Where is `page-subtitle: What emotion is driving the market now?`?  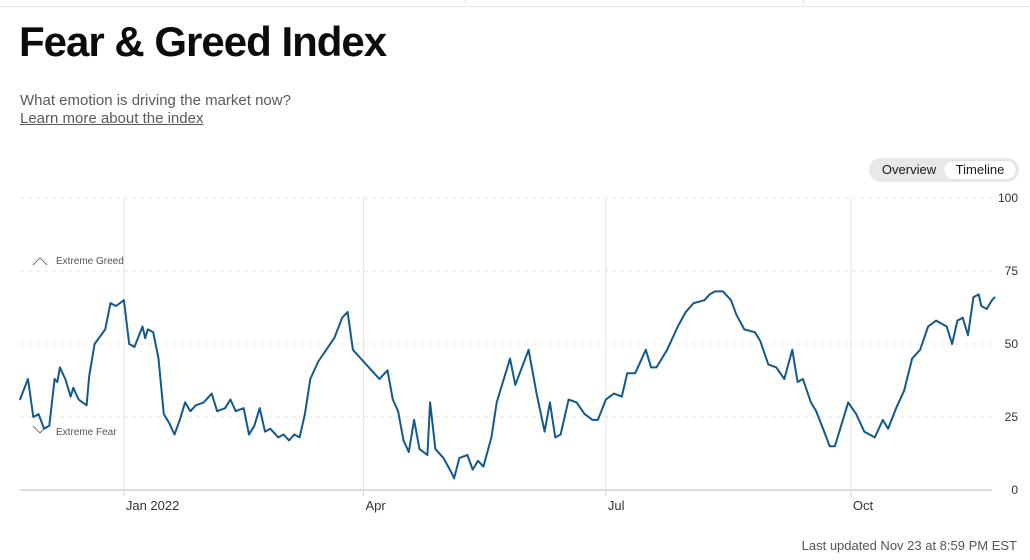
page-subtitle: What emotion is driving the market now? is located at coordinates (155, 100).